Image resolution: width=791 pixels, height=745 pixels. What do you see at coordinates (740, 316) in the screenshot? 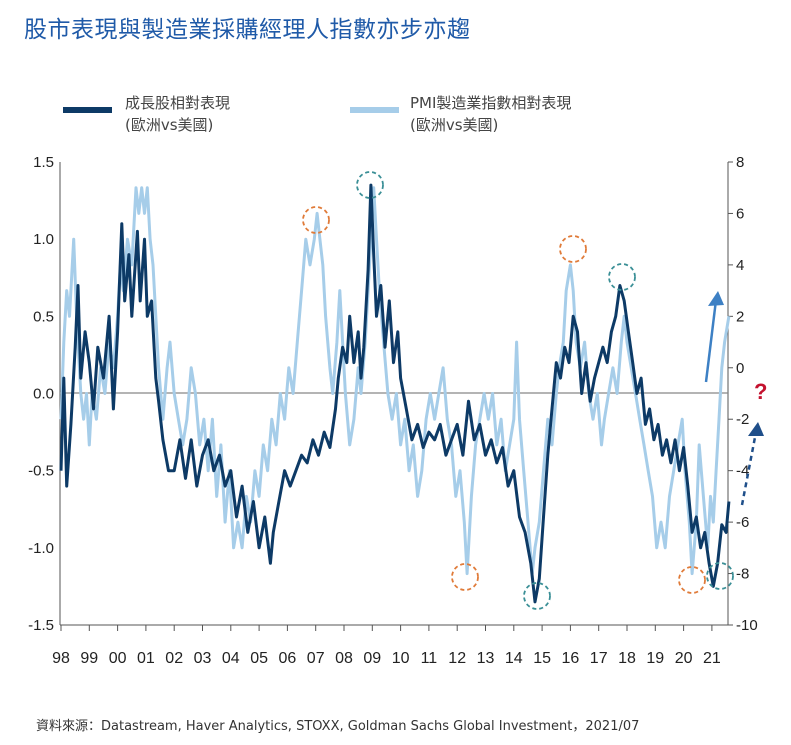
I see `y-right-tick-label: 2` at bounding box center [740, 316].